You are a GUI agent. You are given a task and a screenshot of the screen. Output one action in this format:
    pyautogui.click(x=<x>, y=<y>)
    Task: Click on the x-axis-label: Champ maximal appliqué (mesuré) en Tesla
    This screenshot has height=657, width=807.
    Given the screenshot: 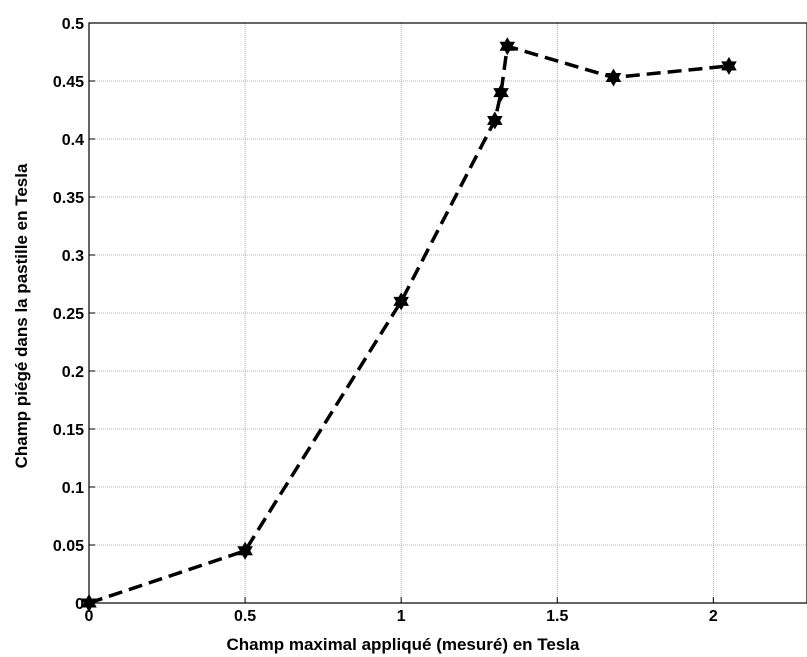 What is the action you would take?
    pyautogui.click(x=403, y=644)
    